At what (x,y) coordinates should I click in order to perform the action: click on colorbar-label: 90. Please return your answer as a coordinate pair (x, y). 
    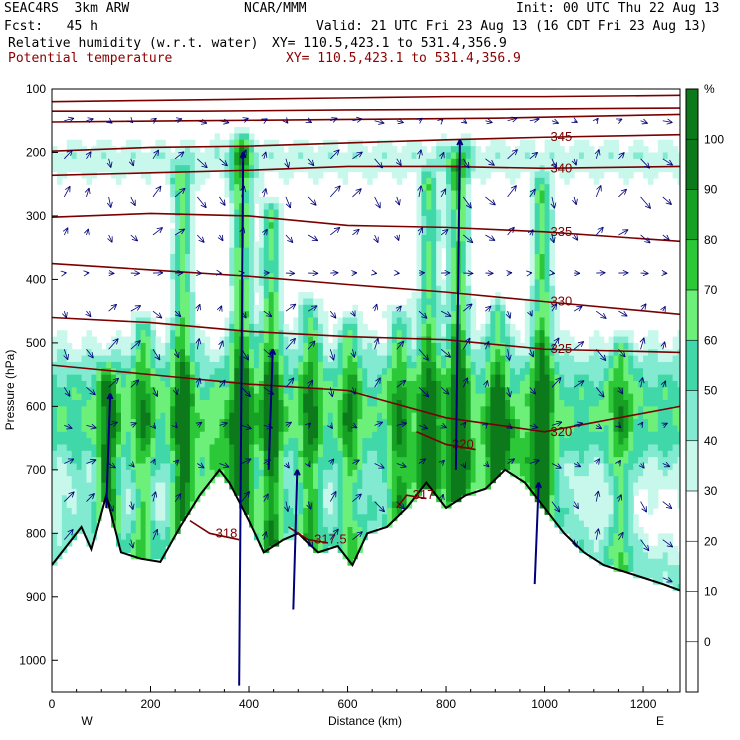
    Looking at the image, I should click on (711, 190).